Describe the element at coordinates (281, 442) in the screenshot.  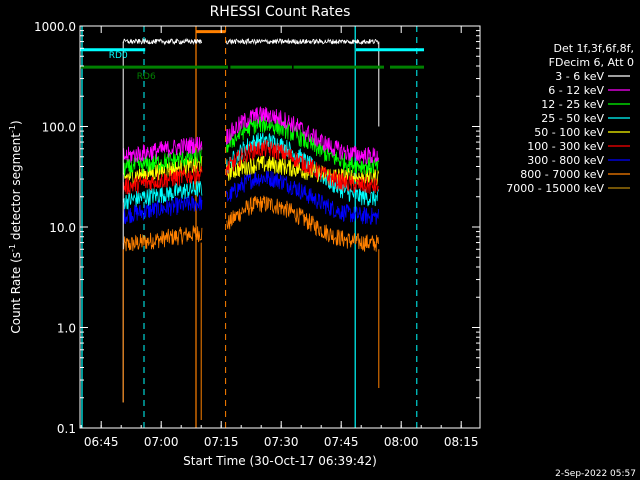
I see `x-tick-label: 07:30` at that location.